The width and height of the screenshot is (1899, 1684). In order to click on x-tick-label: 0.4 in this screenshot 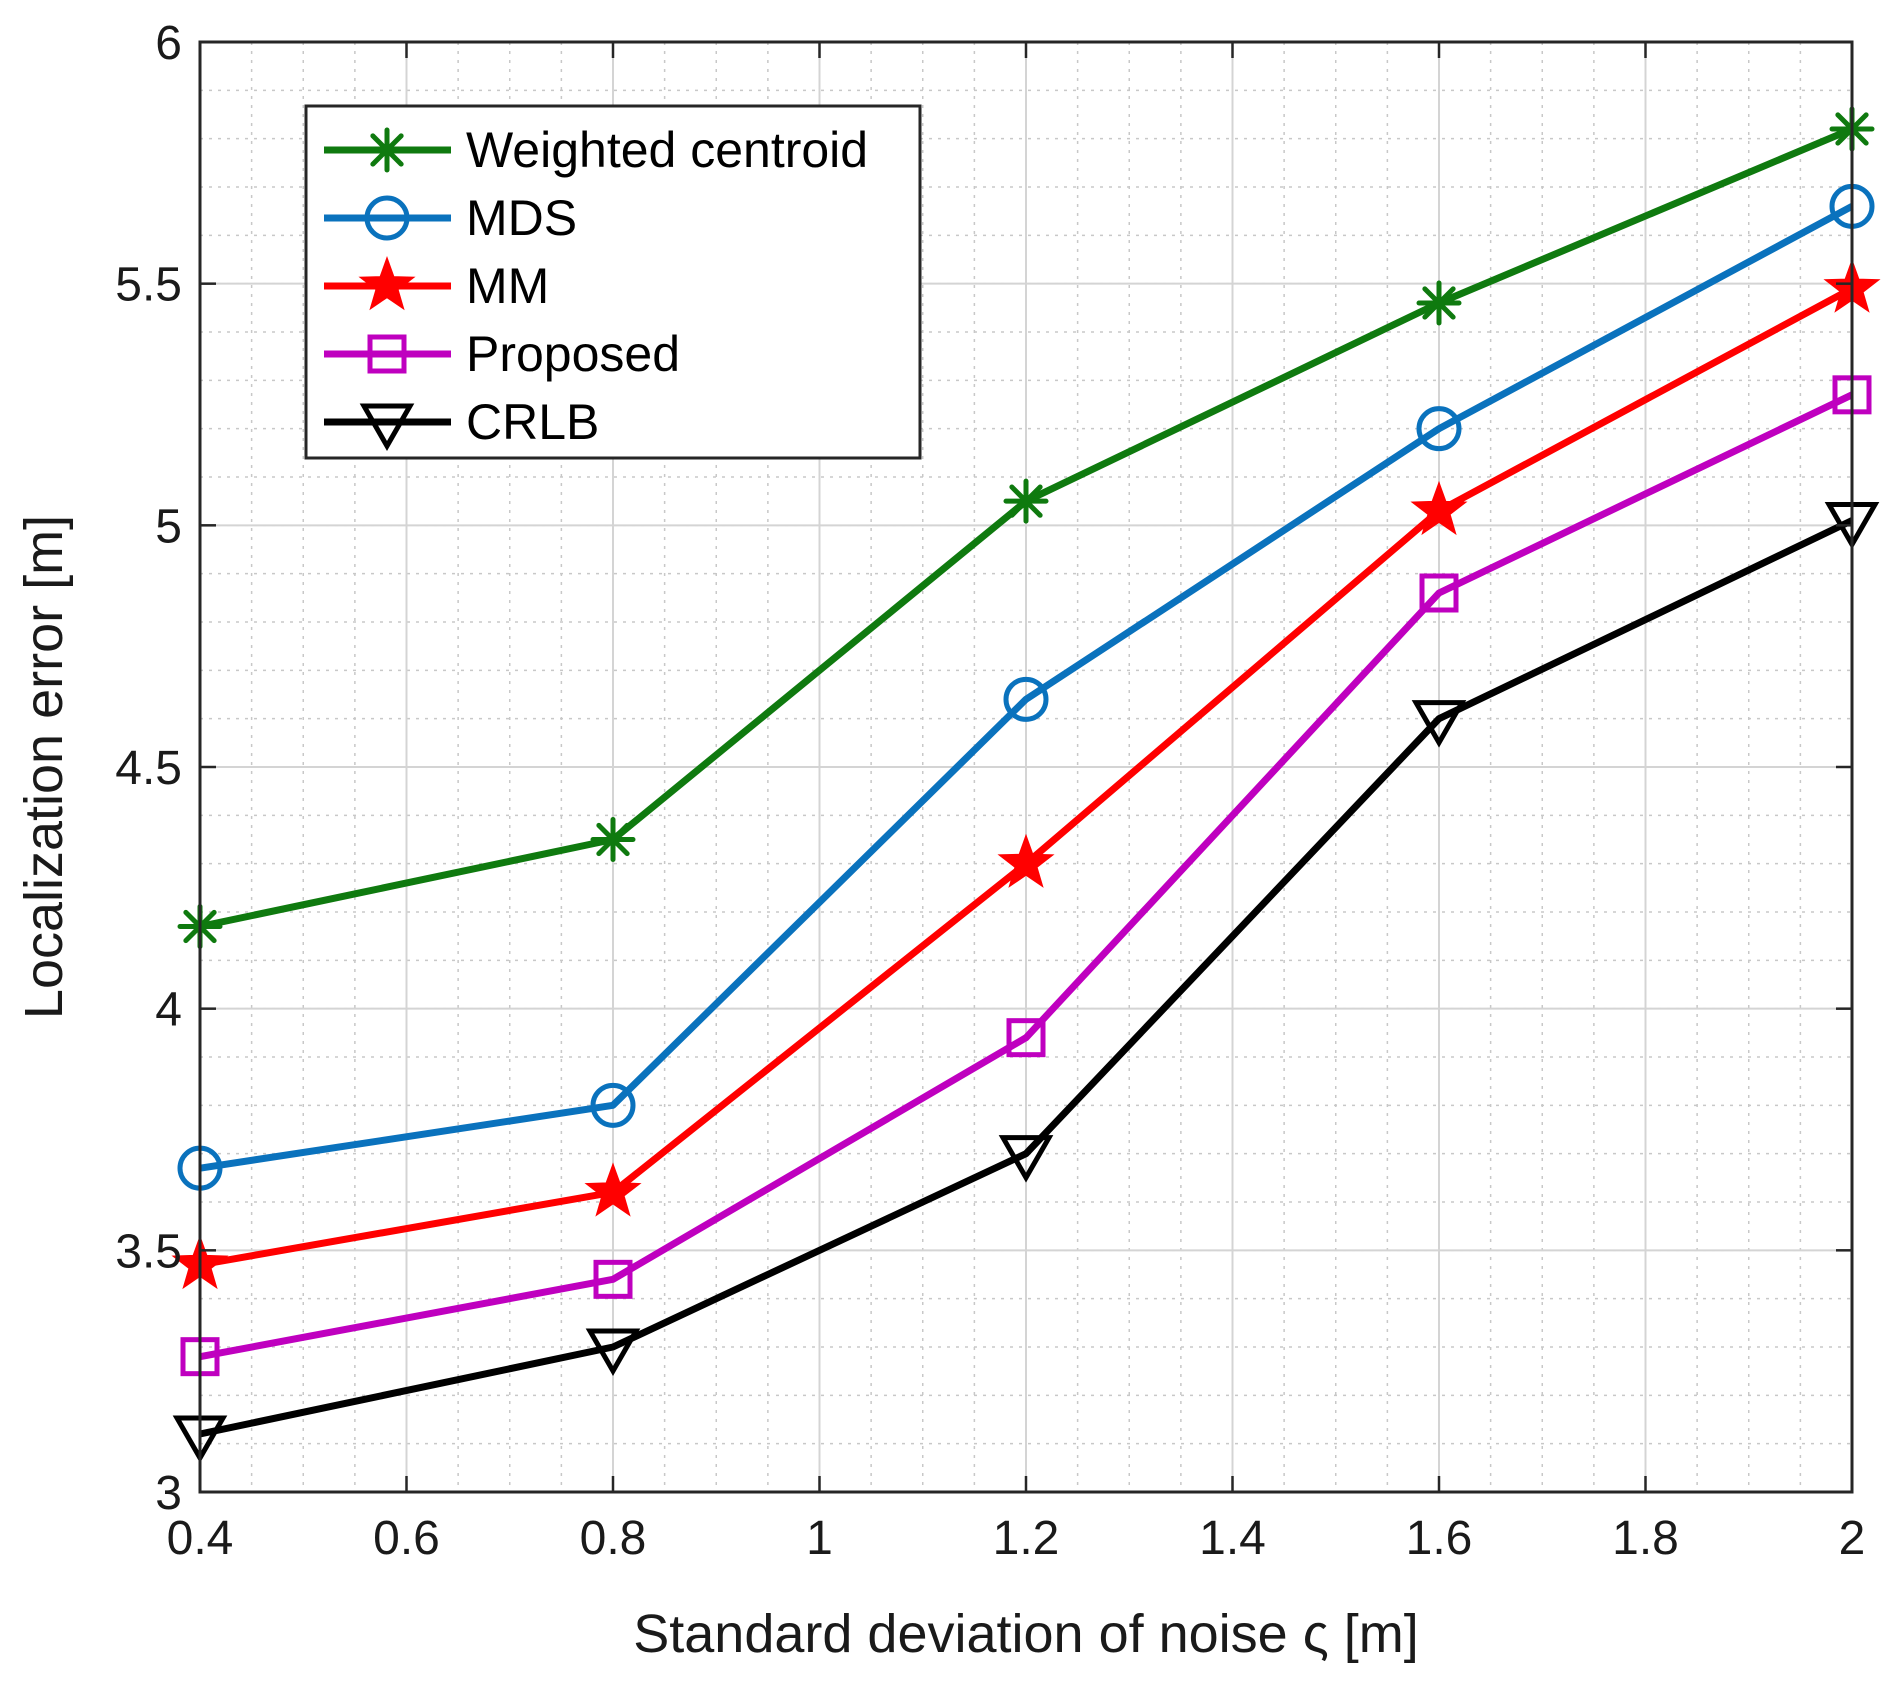, I will do `click(200, 1538)`.